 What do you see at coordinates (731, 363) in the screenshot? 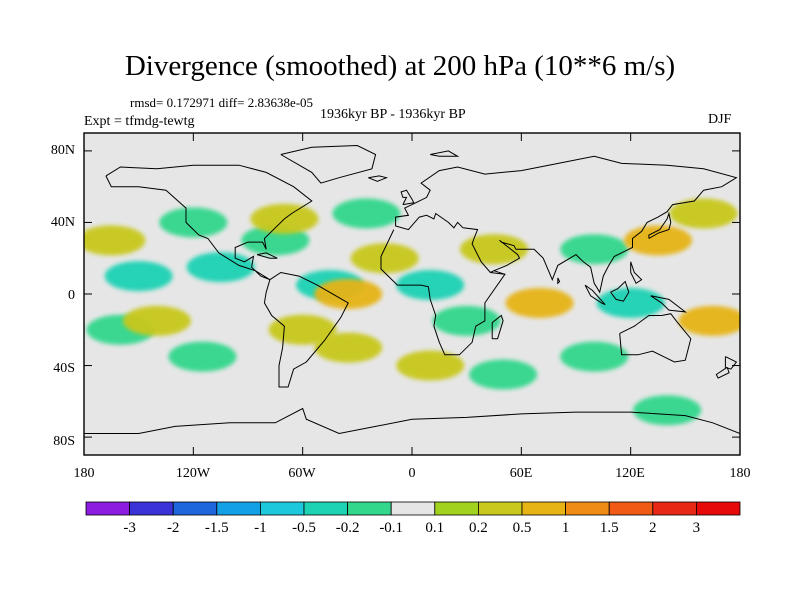
I see `coastline-new-zealand` at bounding box center [731, 363].